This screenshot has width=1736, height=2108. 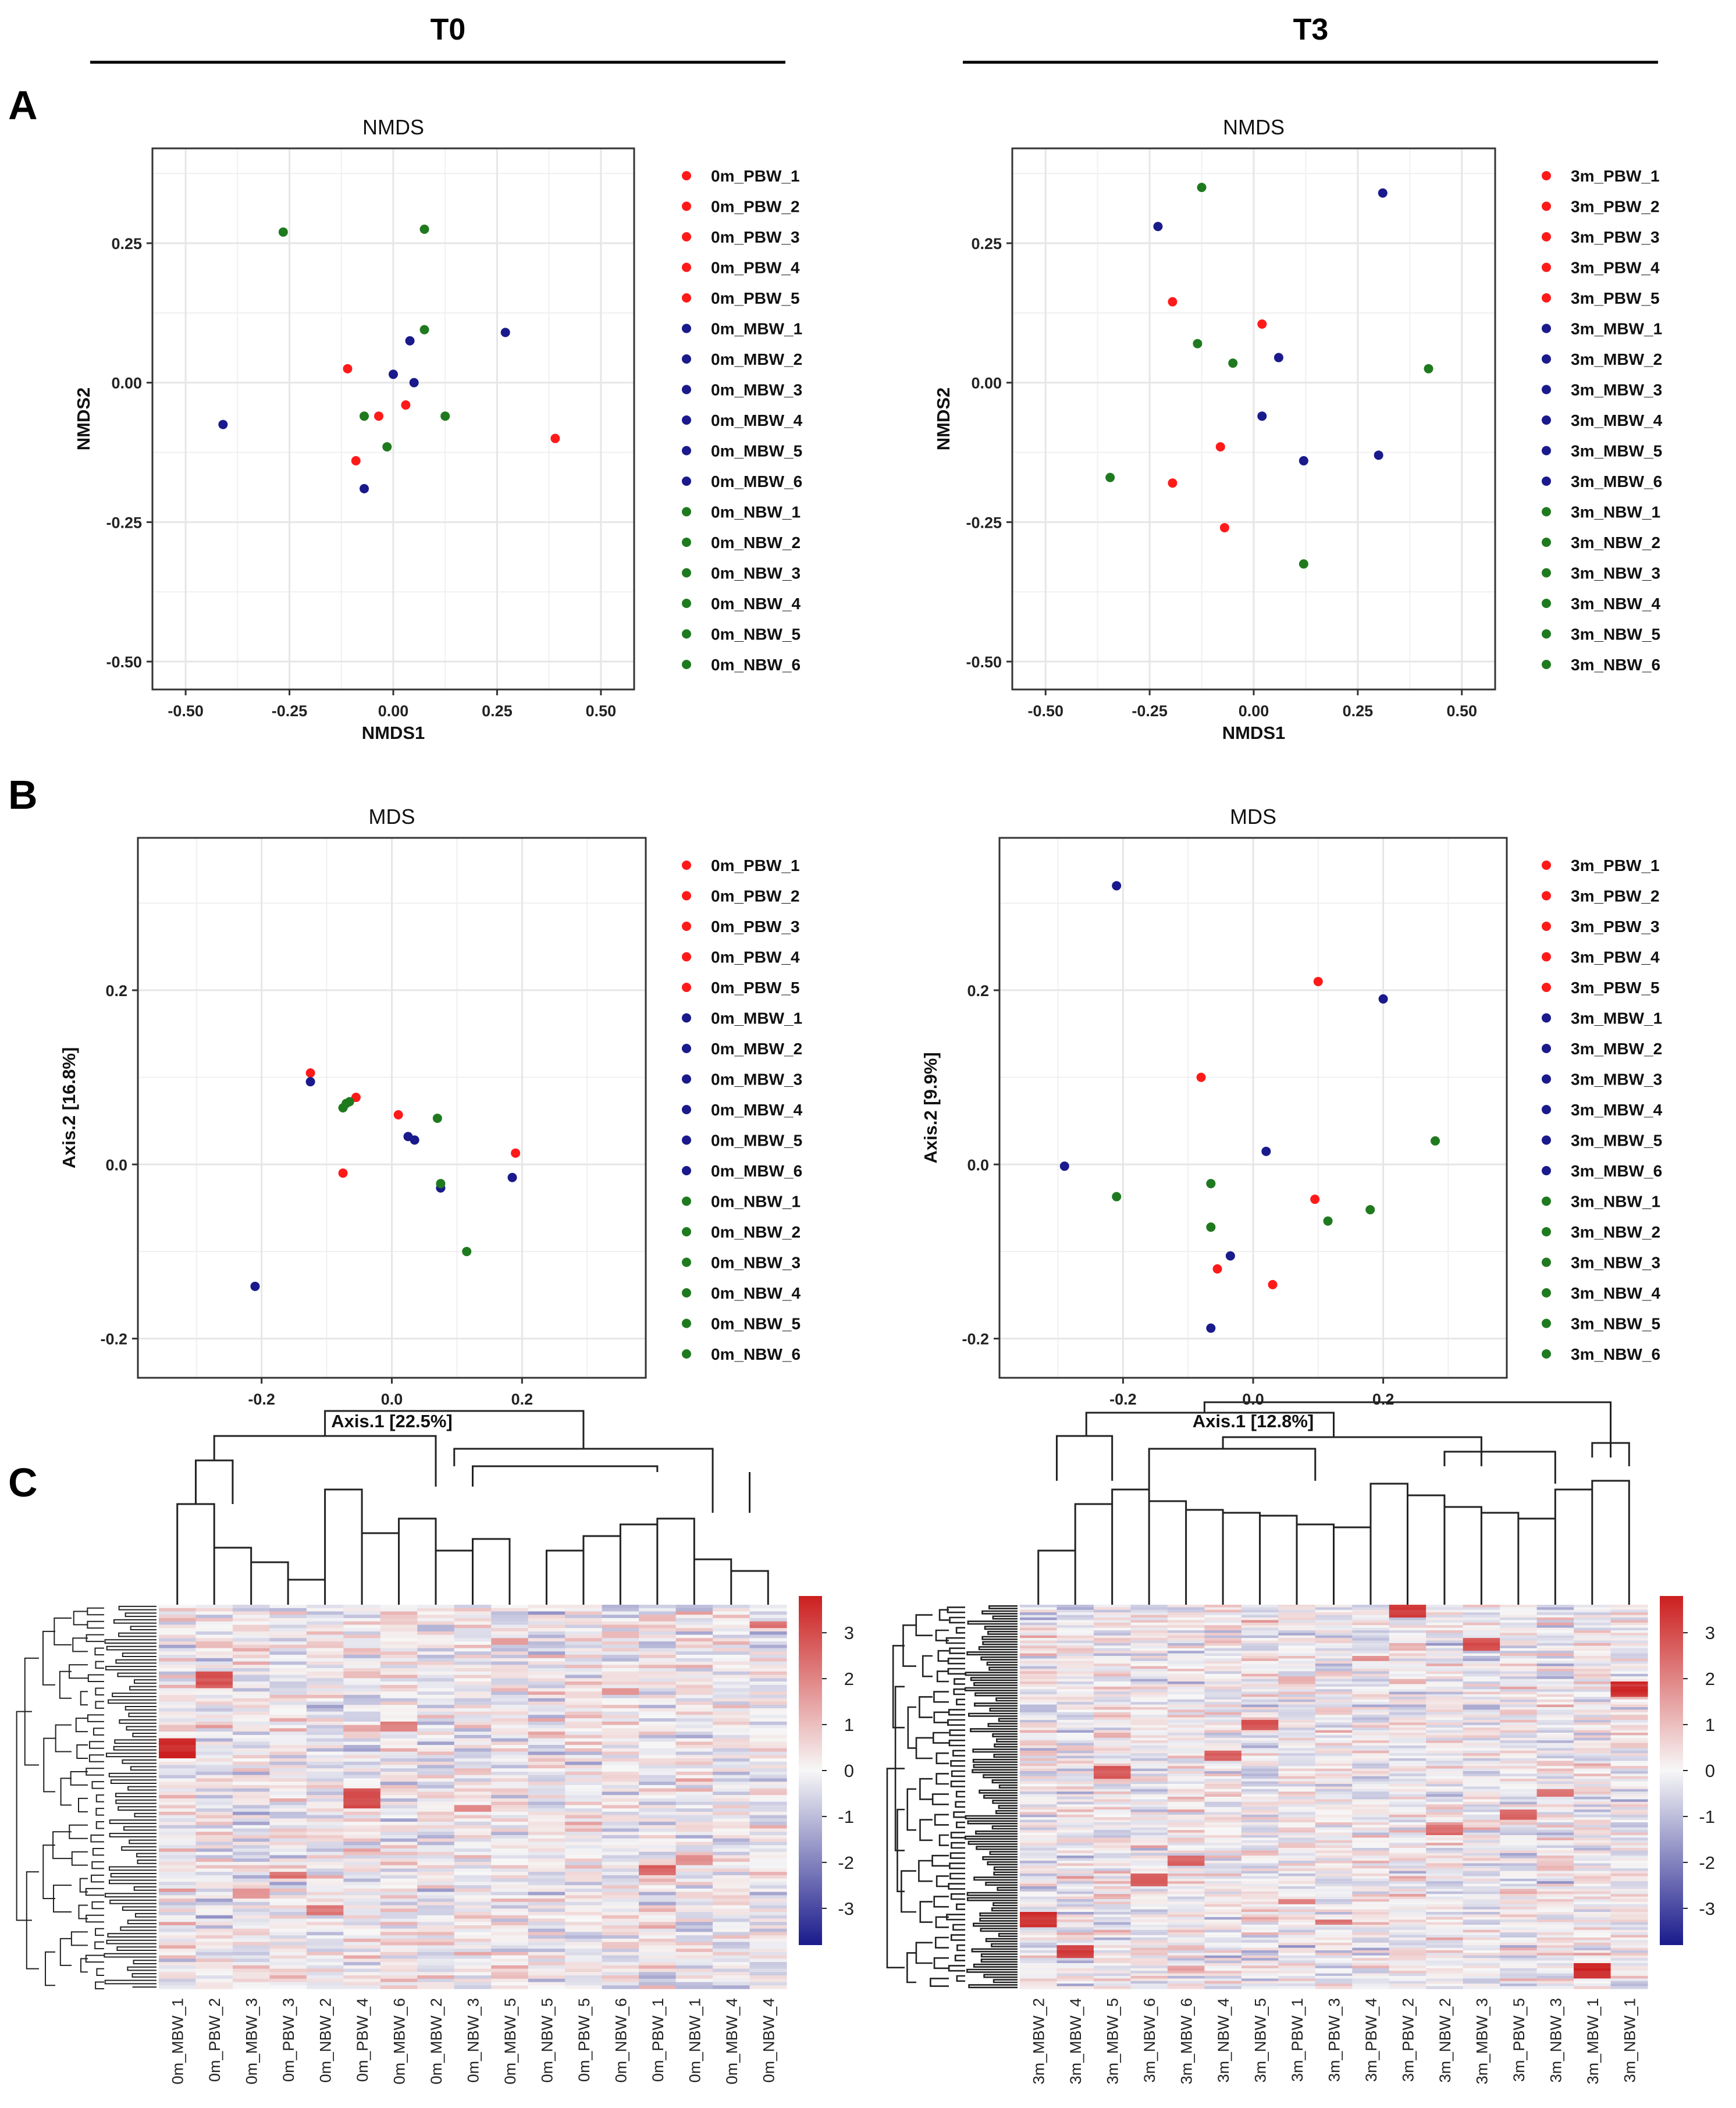 What do you see at coordinates (1335, 2040) in the screenshot?
I see `heatmap-column-label: 3m_PBW_3` at bounding box center [1335, 2040].